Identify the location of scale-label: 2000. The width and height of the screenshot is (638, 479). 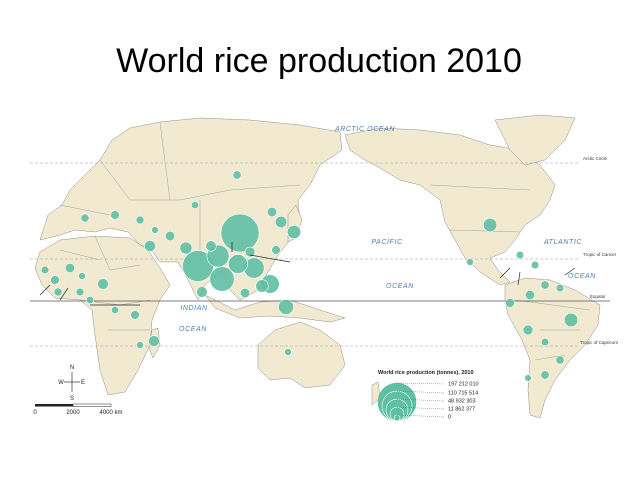
(73, 413).